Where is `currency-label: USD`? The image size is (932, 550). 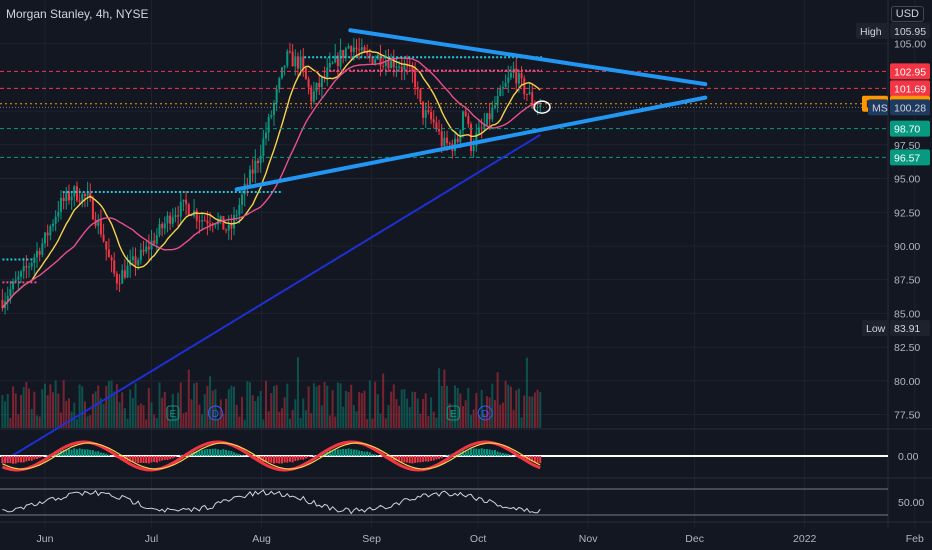 currency-label: USD is located at coordinates (907, 14).